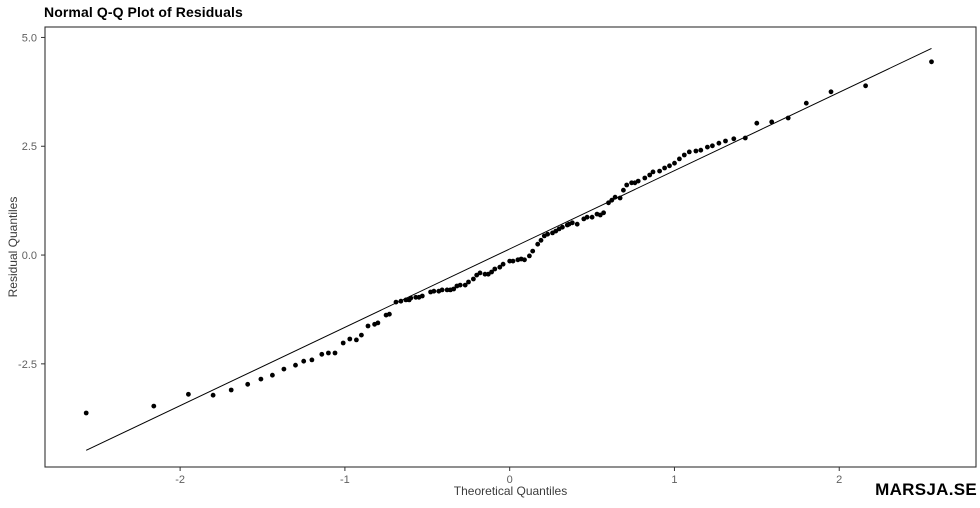  I want to click on chart-title: Normal Q-Q Plot of Residuals, so click(143, 12).